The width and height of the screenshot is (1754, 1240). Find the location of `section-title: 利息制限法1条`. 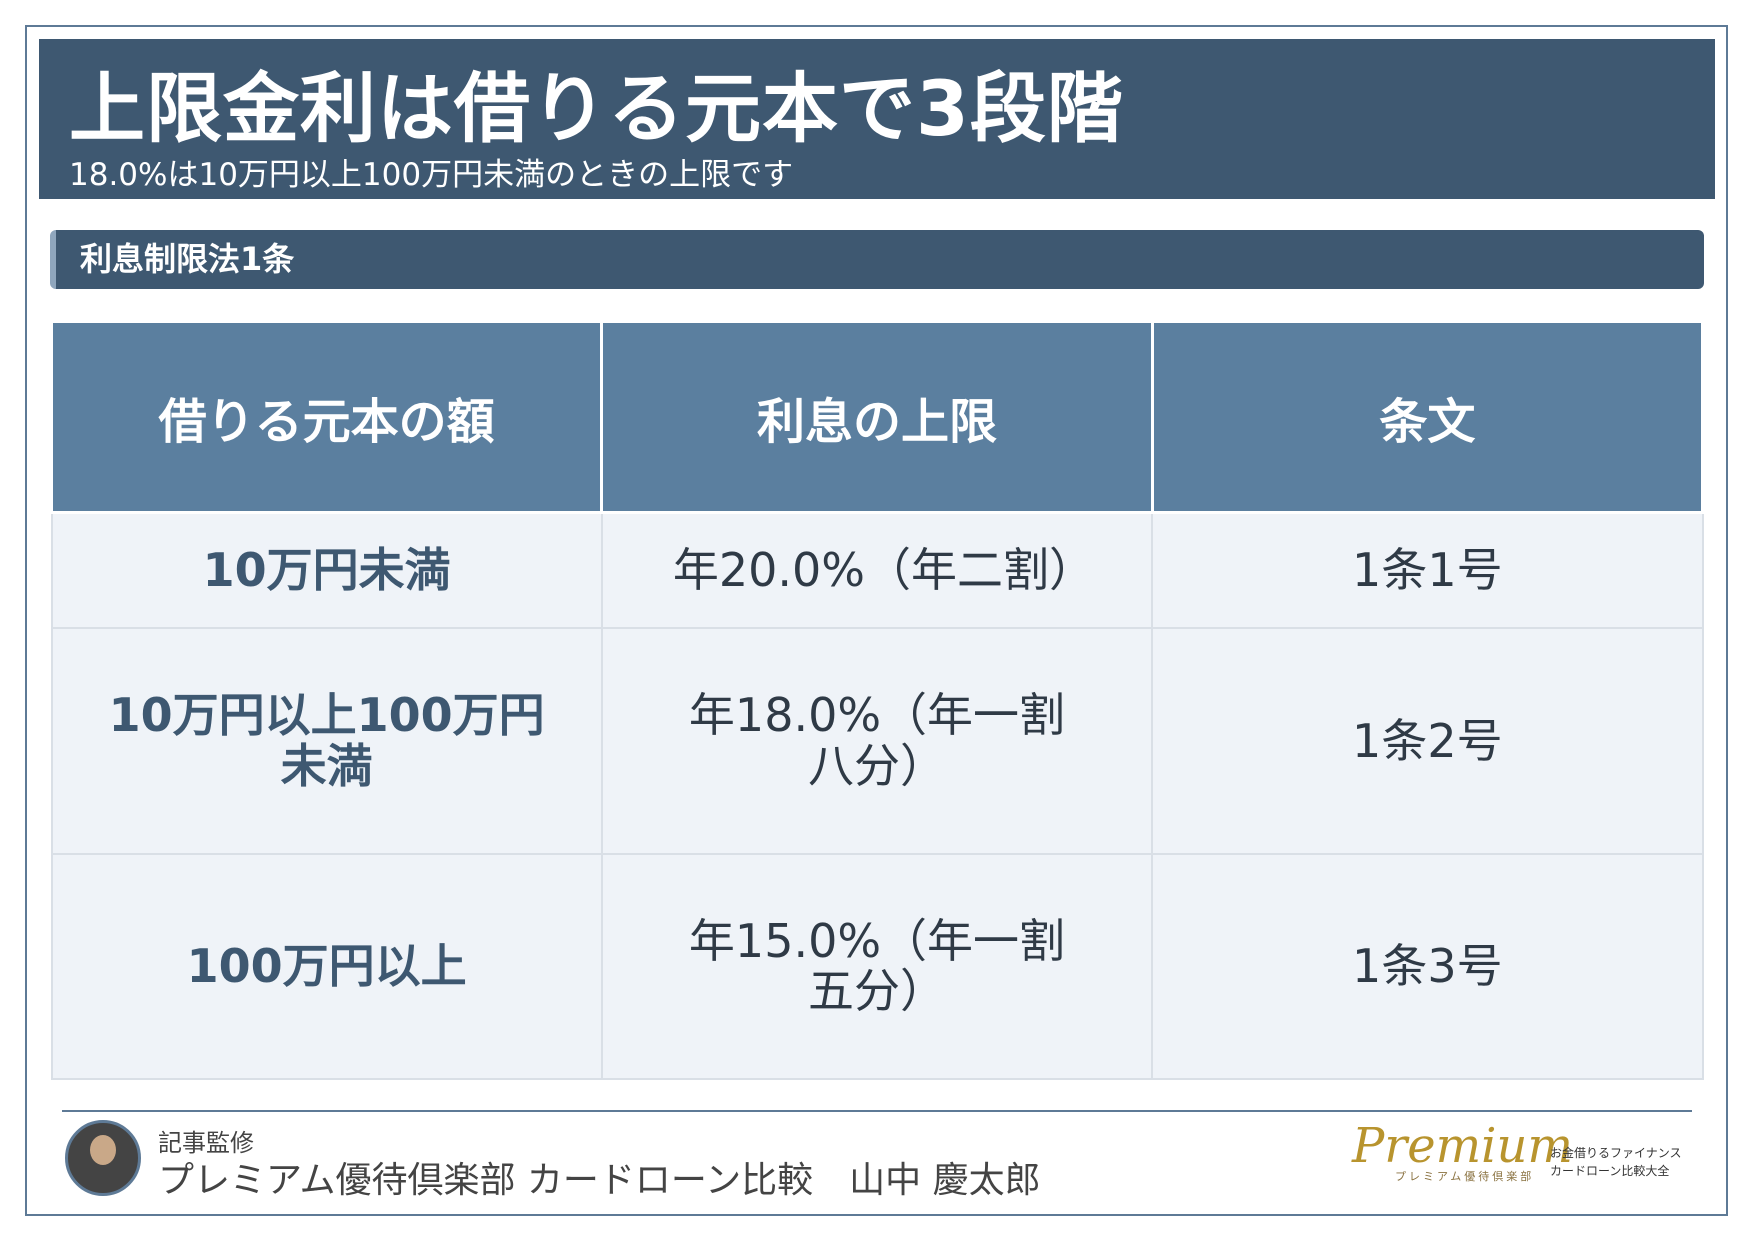

section-title: 利息制限法1条 is located at coordinates (877, 259).